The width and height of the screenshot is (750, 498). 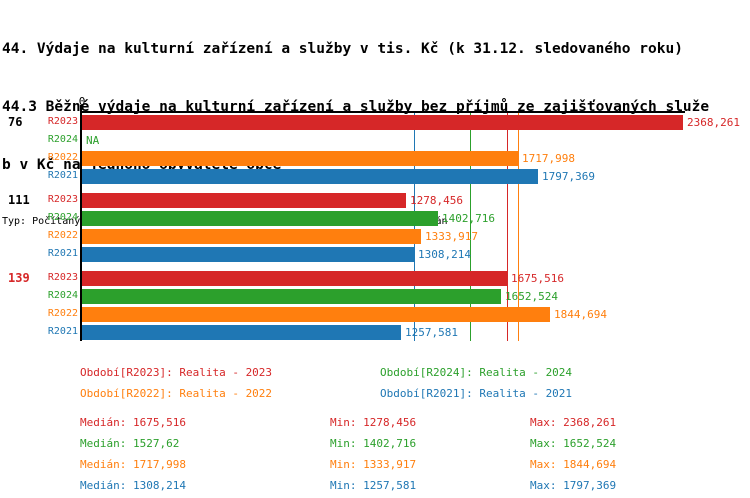 What do you see at coordinates (431, 332) in the screenshot?
I see `bar-value-label: 1257,581` at bounding box center [431, 332].